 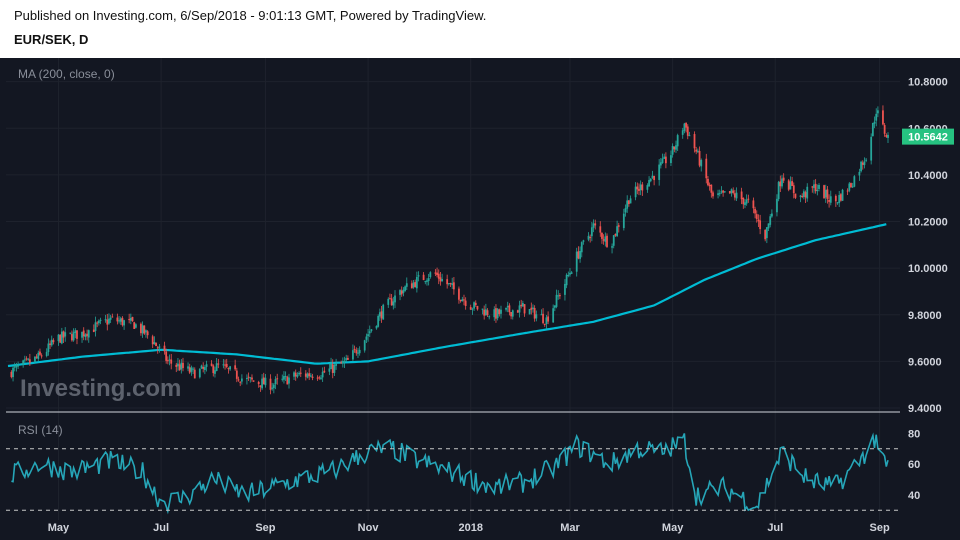 I want to click on time-tick-label: Mar, so click(x=570, y=528).